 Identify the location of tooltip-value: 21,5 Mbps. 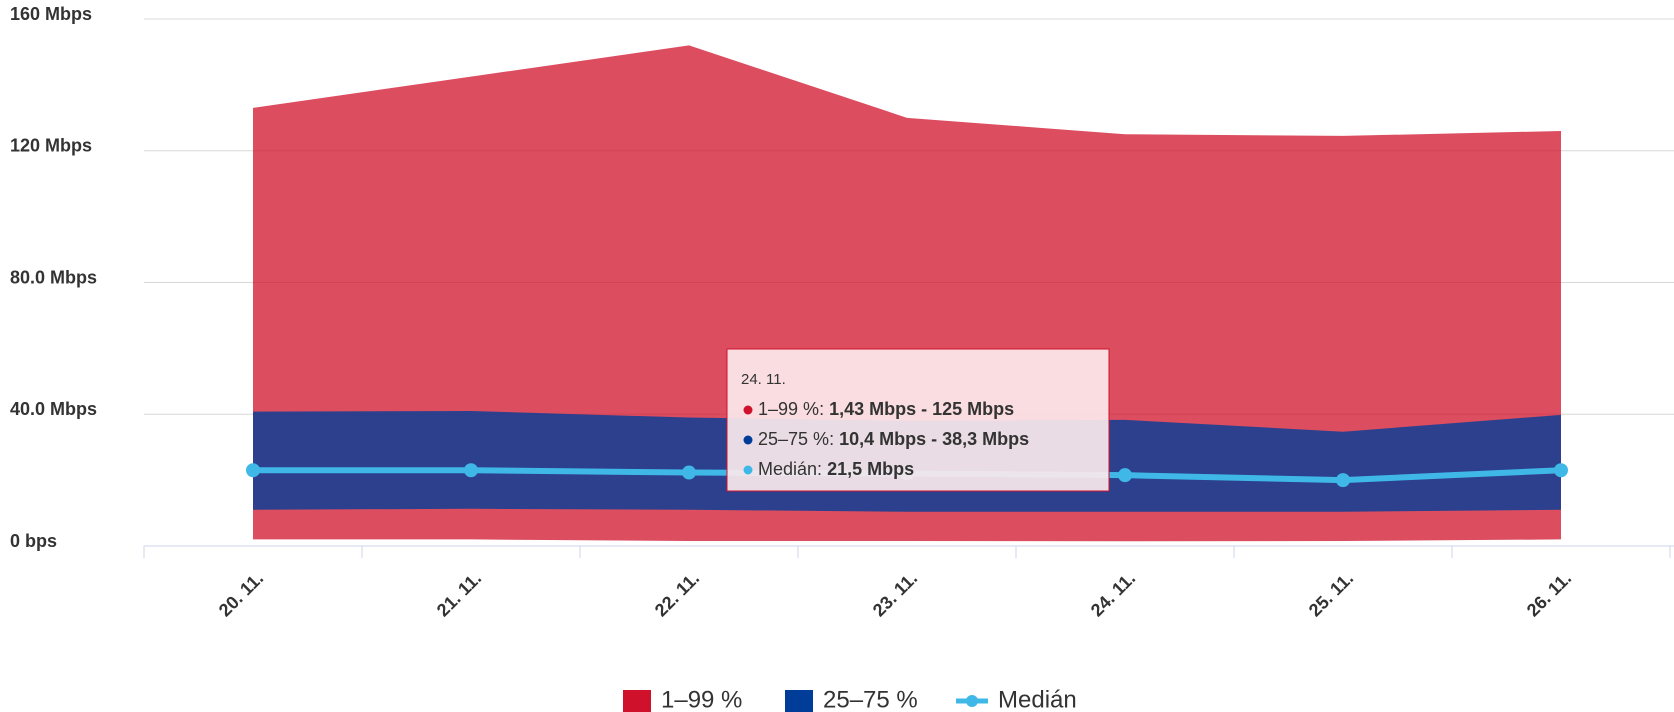
(870, 469).